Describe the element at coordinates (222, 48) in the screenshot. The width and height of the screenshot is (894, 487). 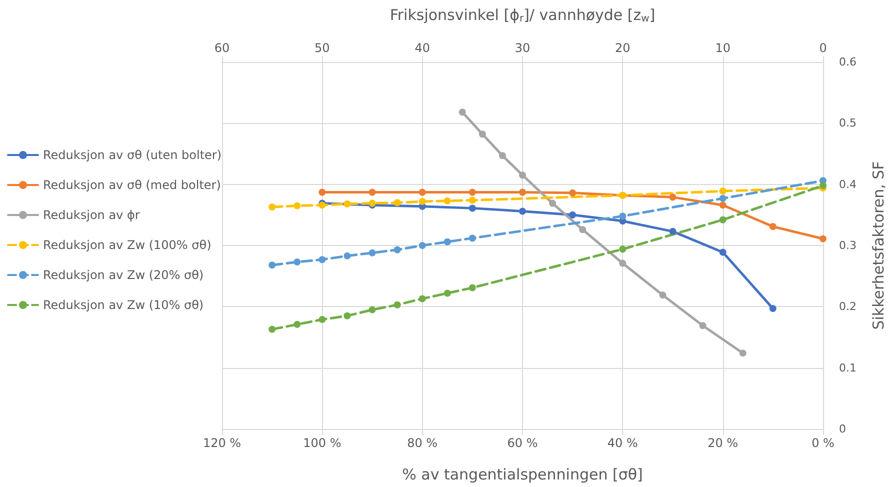
I see `x2-tick-label: 60` at that location.